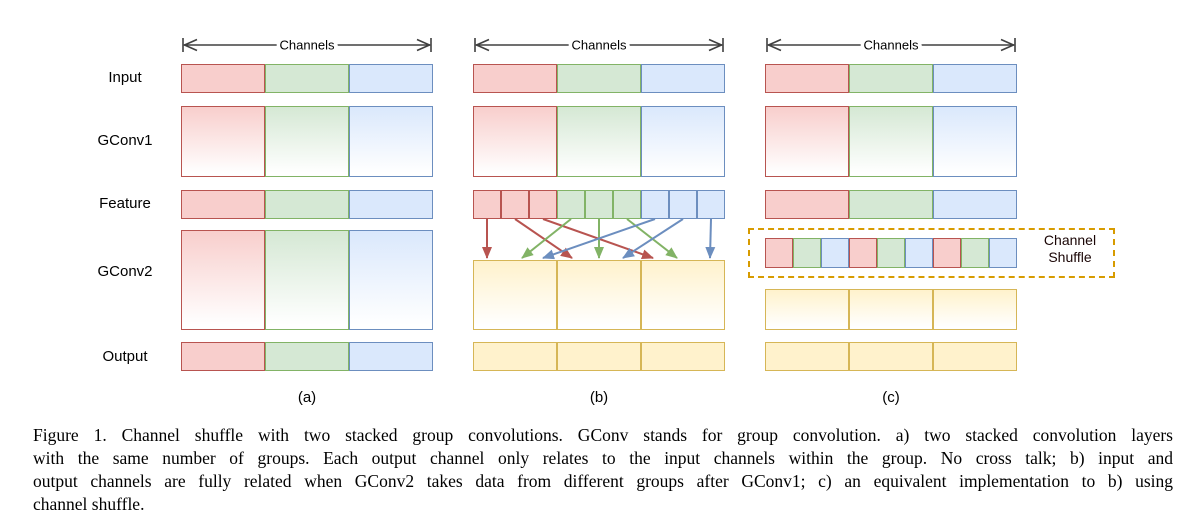 This screenshot has width=1183, height=529. I want to click on caption-line-4: channel shuffle., so click(89, 504).